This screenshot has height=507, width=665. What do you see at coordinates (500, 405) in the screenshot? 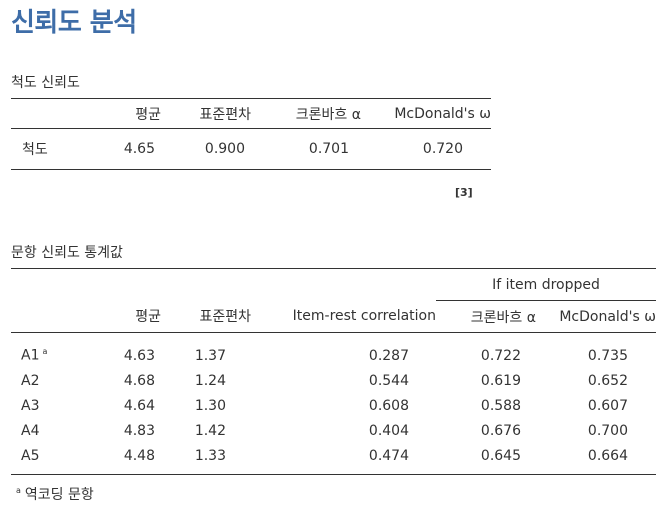
I see `cell-alpha: 0.588` at bounding box center [500, 405].